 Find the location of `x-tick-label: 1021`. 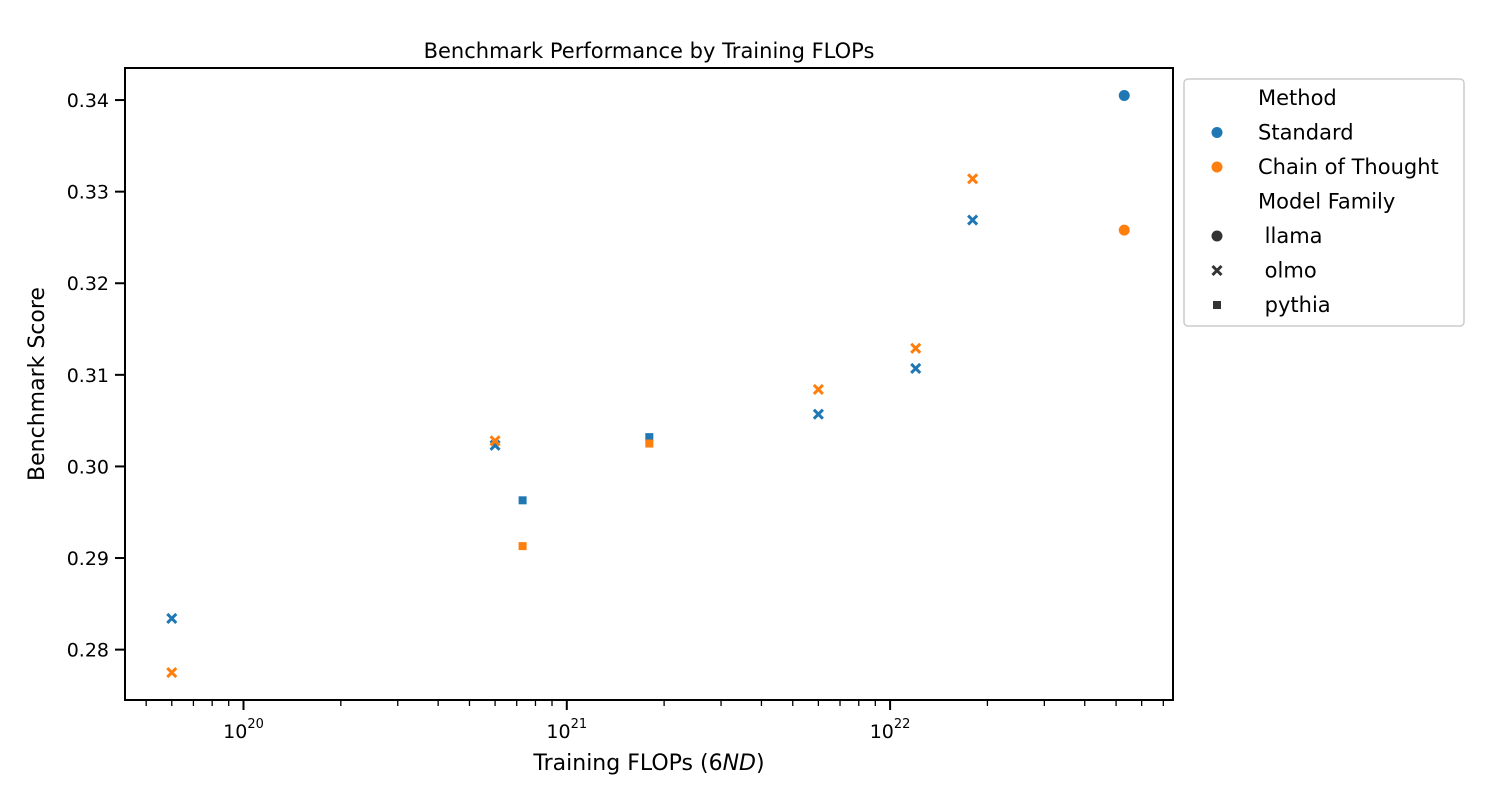

x-tick-label: 1021 is located at coordinates (566, 730).